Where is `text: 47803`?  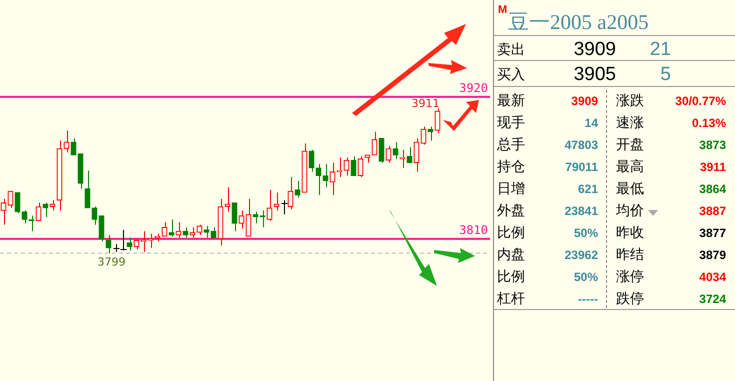
text: 47803 is located at coordinates (581, 145).